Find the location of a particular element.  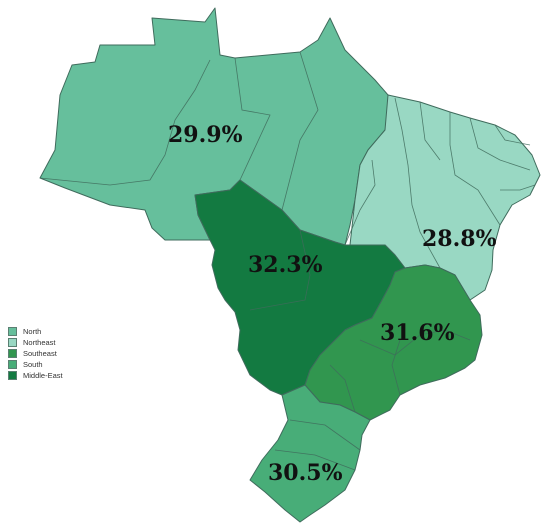

label-middle-east: 32.3% is located at coordinates (285, 265).